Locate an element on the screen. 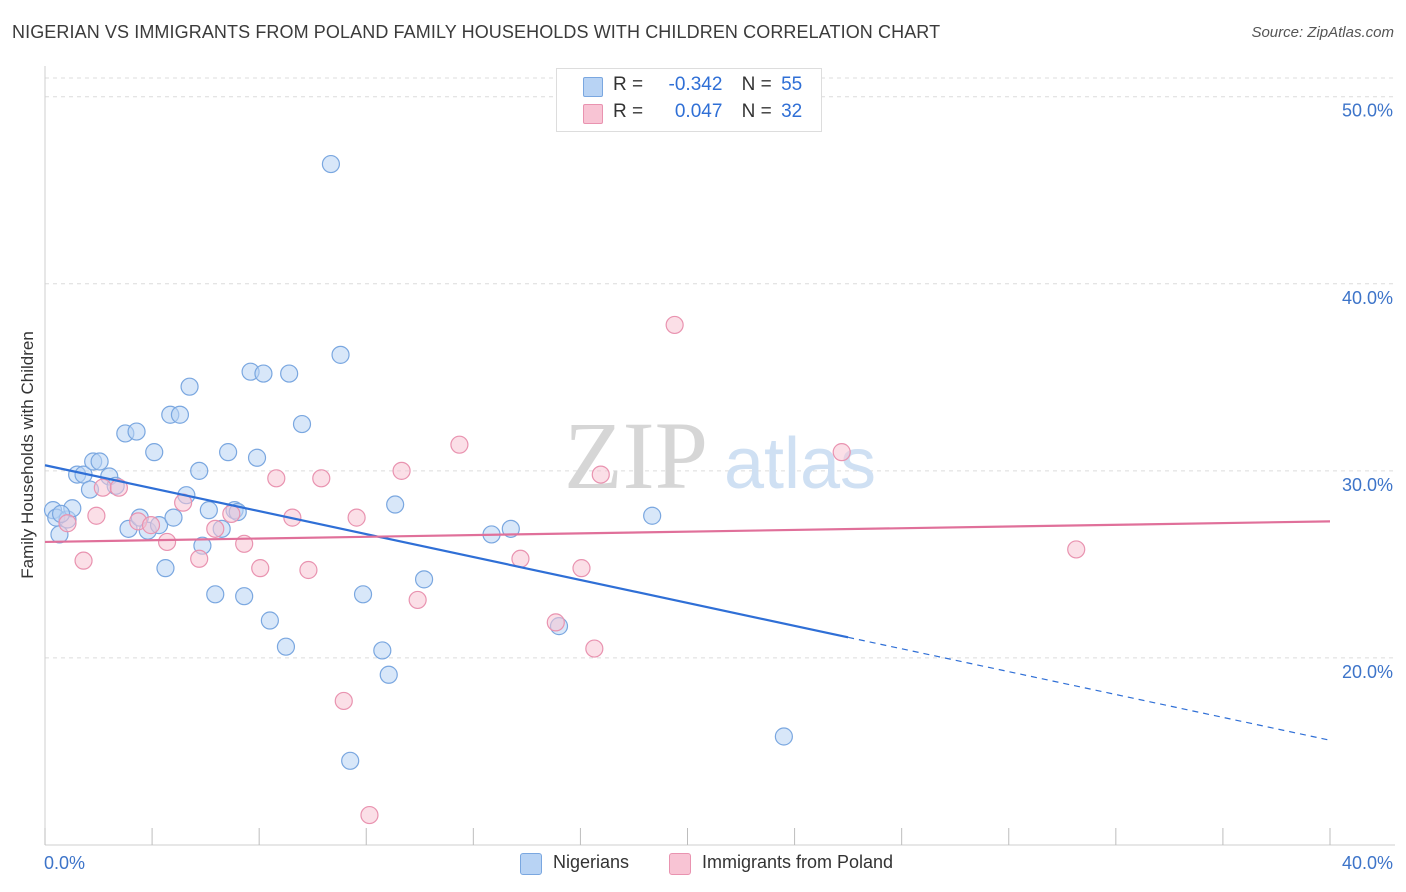 Image resolution: width=1406 pixels, height=892 pixels. legend-r-value: -0.342 is located at coordinates (695, 84).